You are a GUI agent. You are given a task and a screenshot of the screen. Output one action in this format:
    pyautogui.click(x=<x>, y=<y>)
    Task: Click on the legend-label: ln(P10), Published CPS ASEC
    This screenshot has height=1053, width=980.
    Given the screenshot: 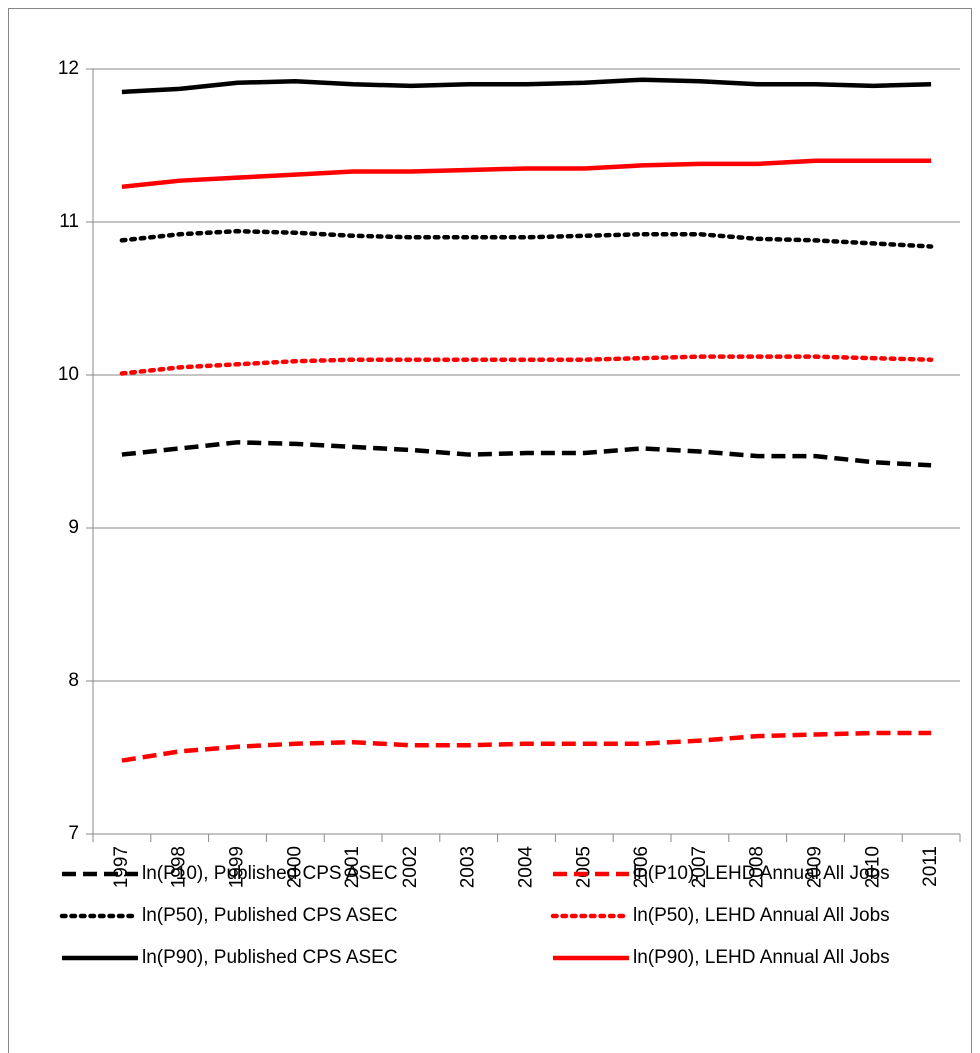 What is the action you would take?
    pyautogui.click(x=270, y=873)
    